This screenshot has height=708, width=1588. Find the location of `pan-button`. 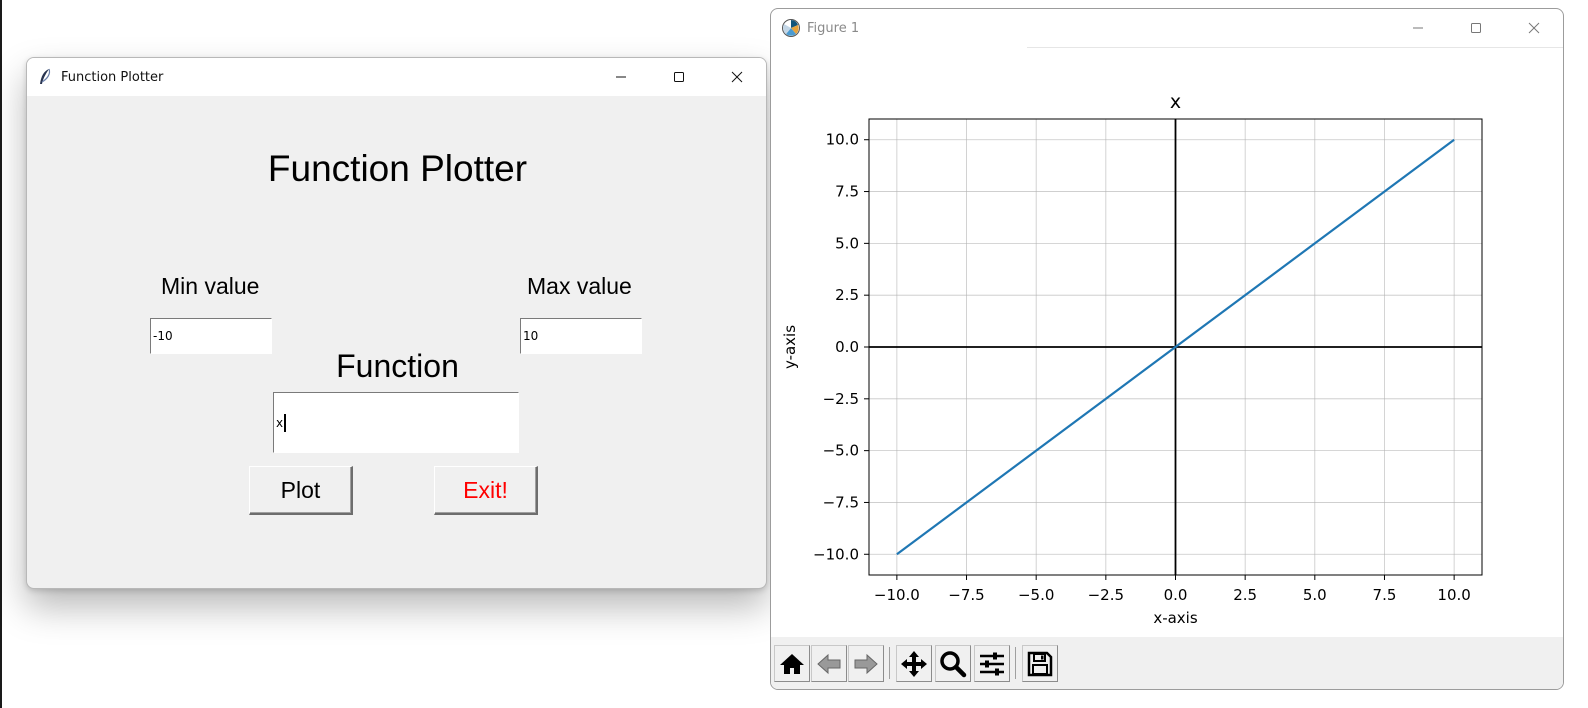

pan-button is located at coordinates (914, 663).